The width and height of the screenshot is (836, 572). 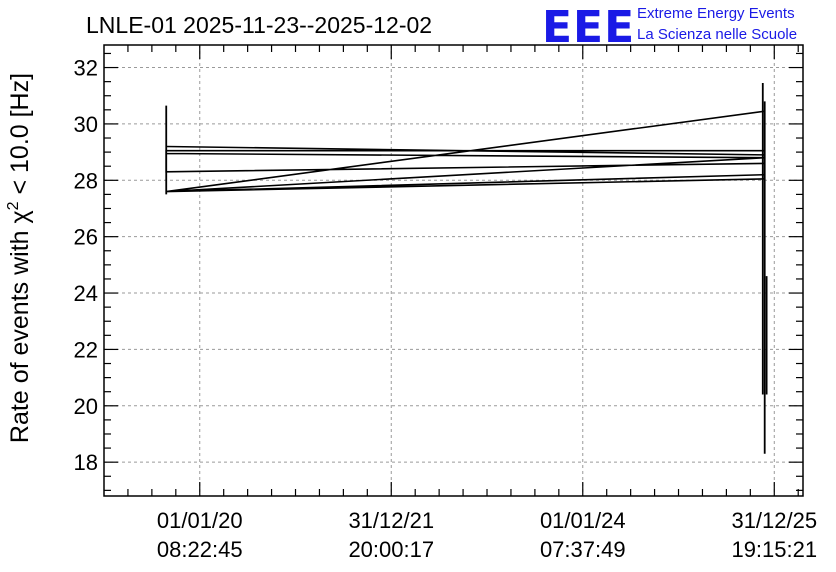 I want to click on series-line, so click(x=465, y=151).